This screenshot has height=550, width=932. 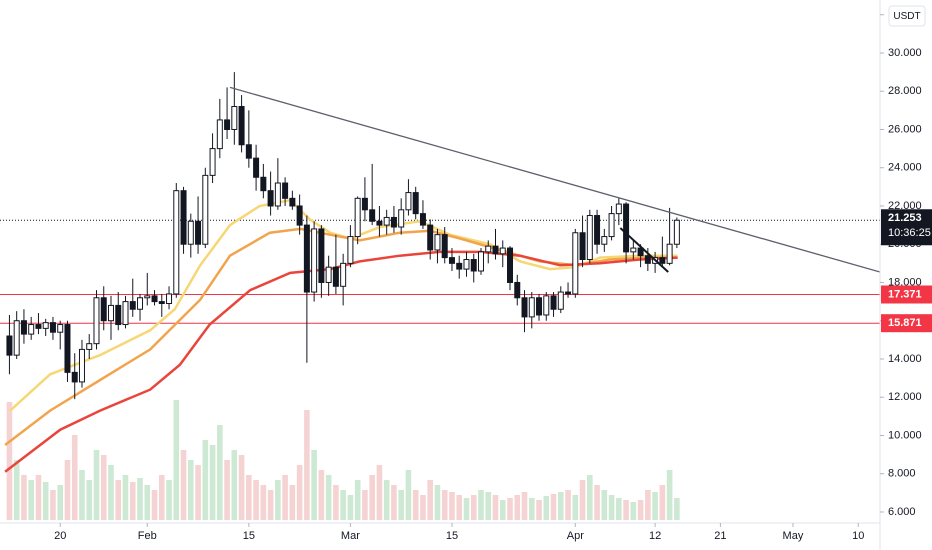 What do you see at coordinates (793, 536) in the screenshot?
I see `x-tick-label: May` at bounding box center [793, 536].